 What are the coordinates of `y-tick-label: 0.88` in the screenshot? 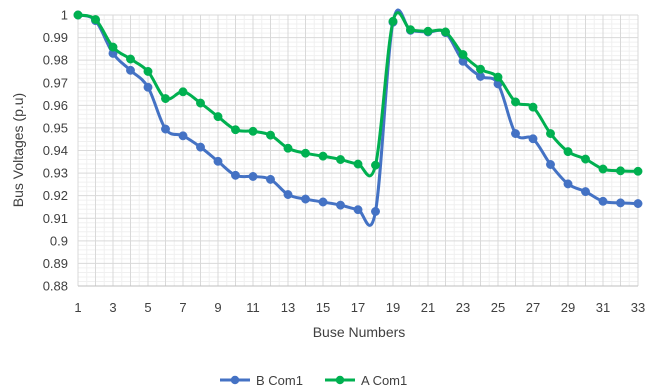 It's located at (55, 286).